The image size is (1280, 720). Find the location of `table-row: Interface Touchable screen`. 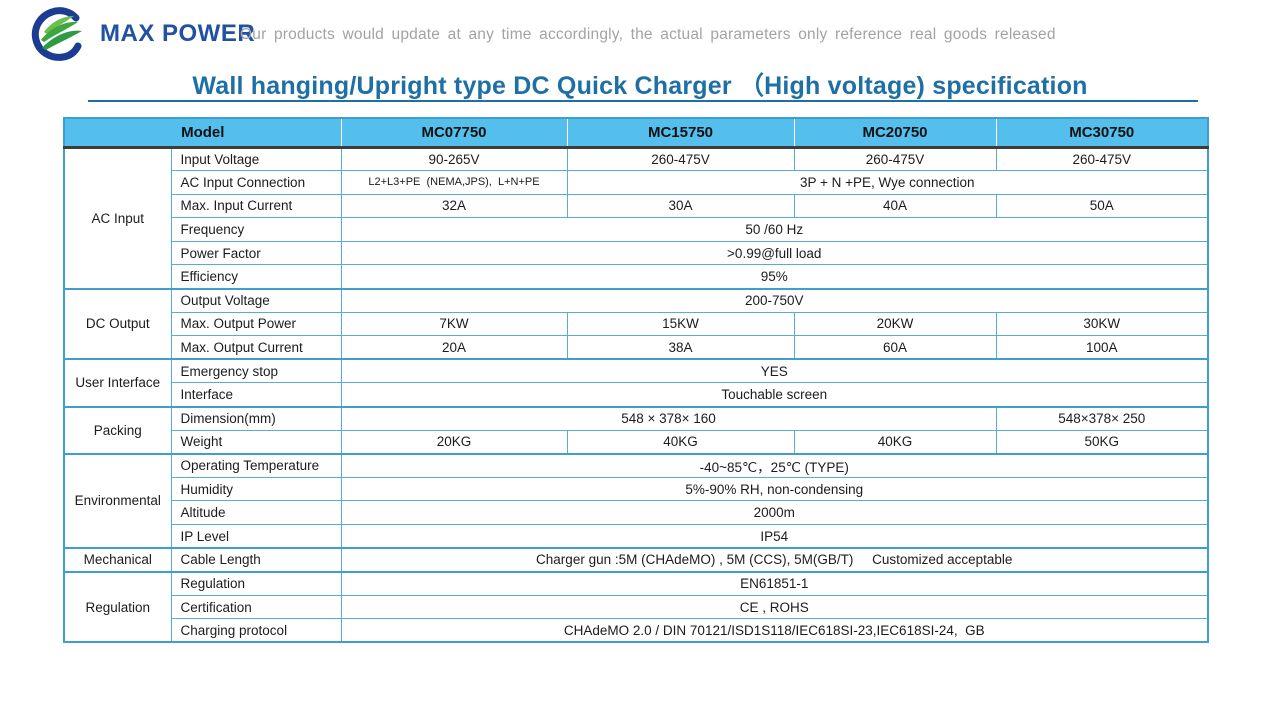

table-row: Interface Touchable screen is located at coordinates (636, 395).